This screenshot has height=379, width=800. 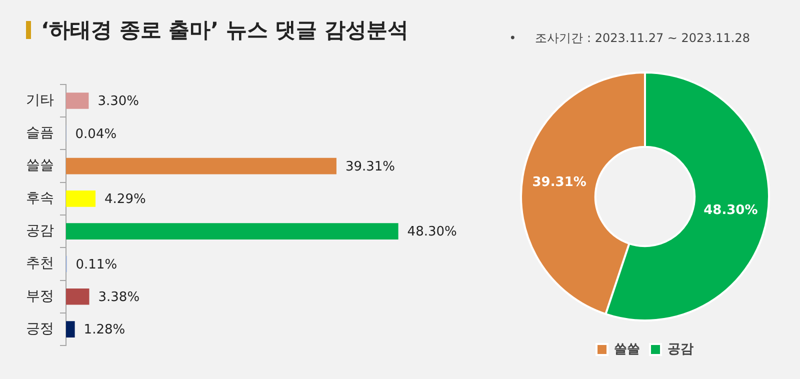 What do you see at coordinates (40, 100) in the screenshot?
I see `y-tick-label: 기타` at bounding box center [40, 100].